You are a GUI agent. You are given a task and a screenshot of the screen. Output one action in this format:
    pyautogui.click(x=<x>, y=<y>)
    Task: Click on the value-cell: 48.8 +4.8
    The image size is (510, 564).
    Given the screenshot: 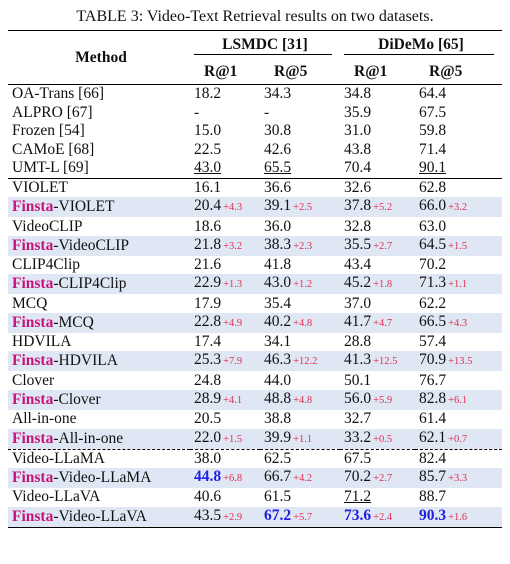 What is the action you would take?
    pyautogui.click(x=300, y=400)
    